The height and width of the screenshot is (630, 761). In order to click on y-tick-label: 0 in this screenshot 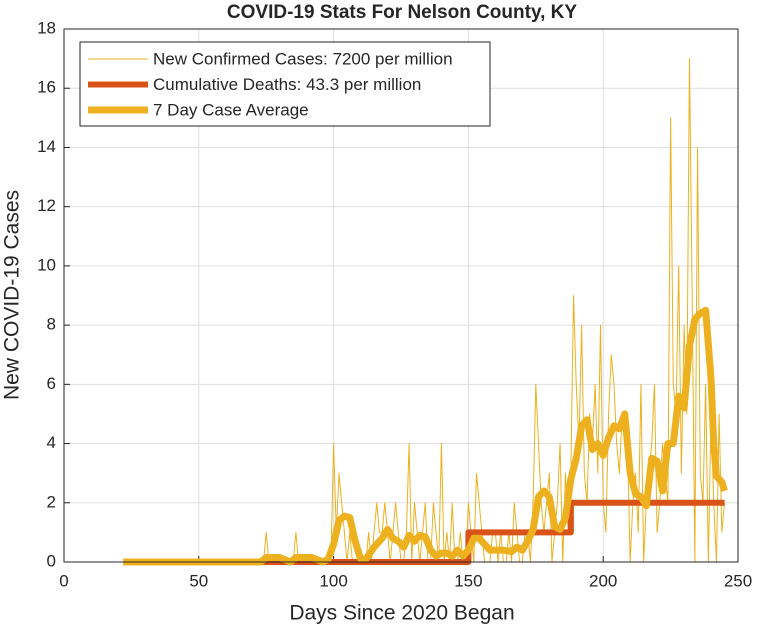, I will do `click(51, 560)`.